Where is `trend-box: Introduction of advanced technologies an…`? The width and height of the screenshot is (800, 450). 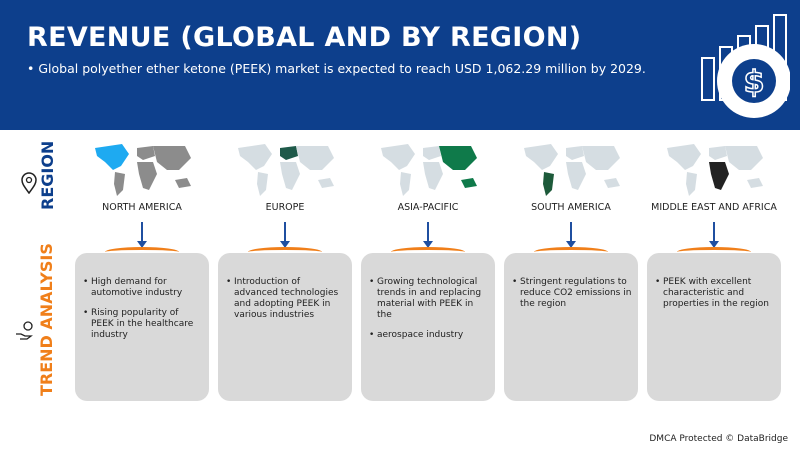 trend-box: Introduction of advanced technologies an… is located at coordinates (285, 327).